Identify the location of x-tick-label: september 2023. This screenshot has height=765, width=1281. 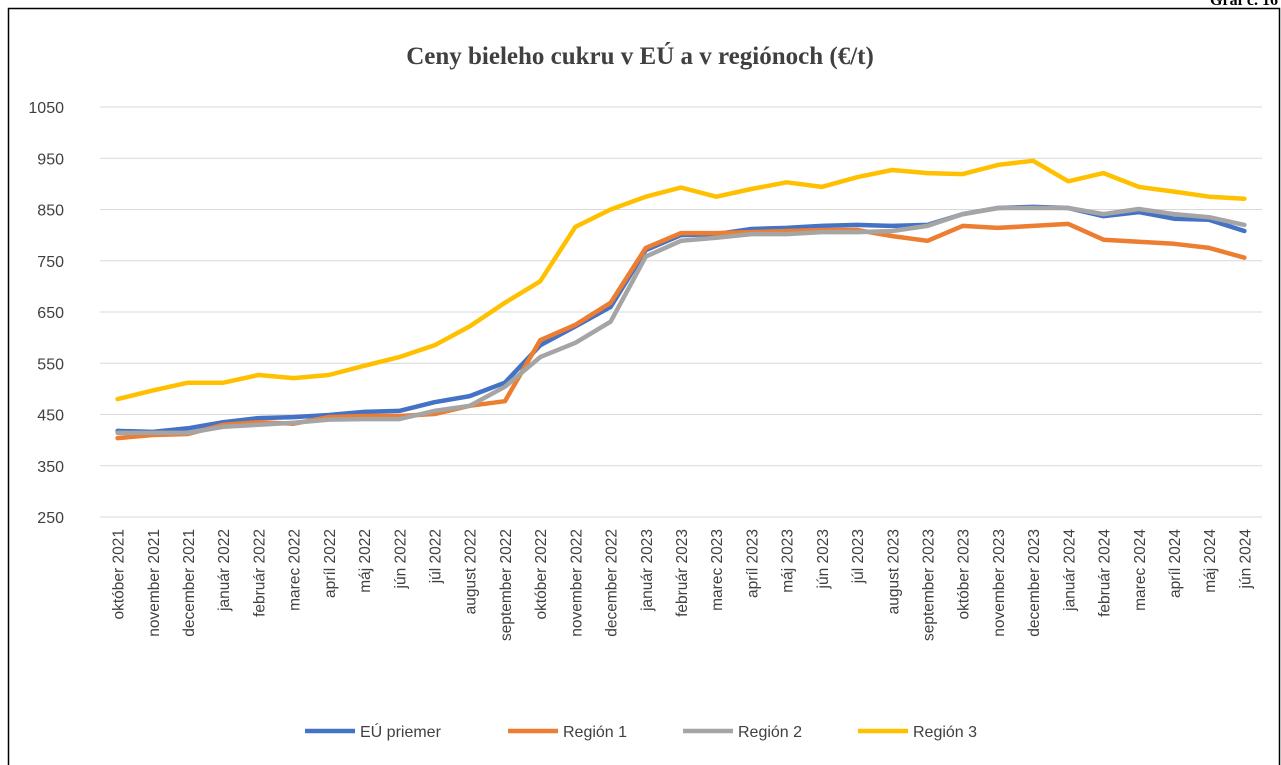
(928, 585).